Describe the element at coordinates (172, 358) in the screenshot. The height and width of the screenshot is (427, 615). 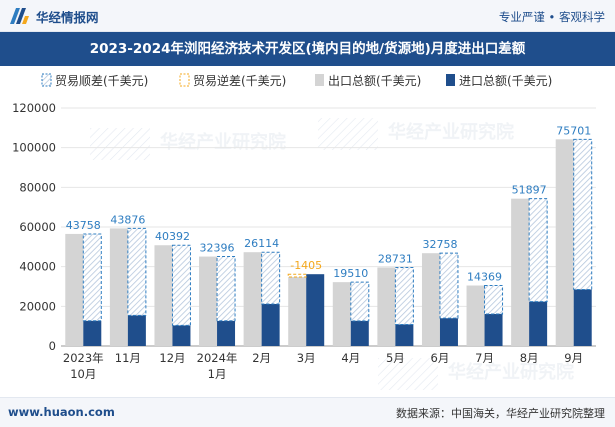
I see `x-tick-label: 12月` at that location.